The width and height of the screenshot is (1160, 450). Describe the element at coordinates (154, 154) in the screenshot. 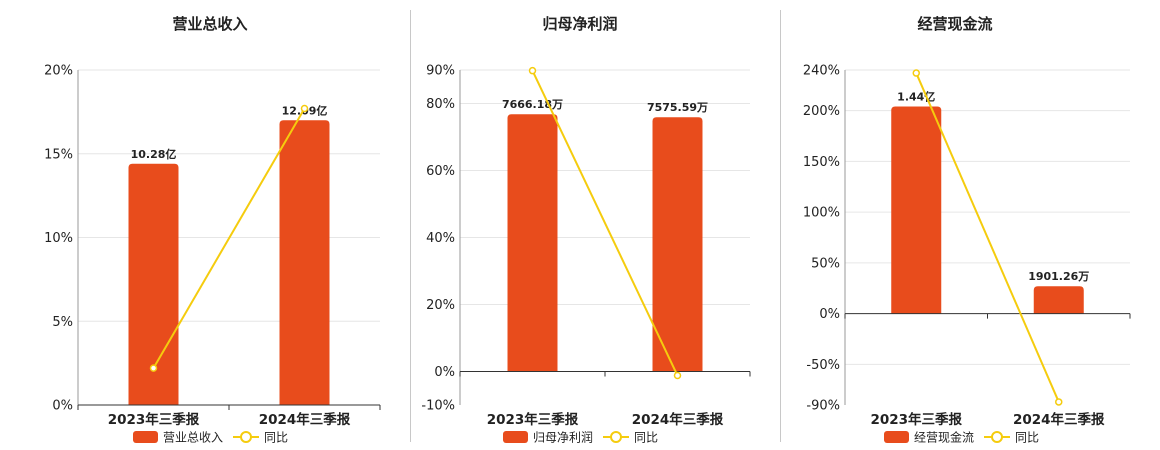

I see `bar-value-label: 10.28亿` at that location.